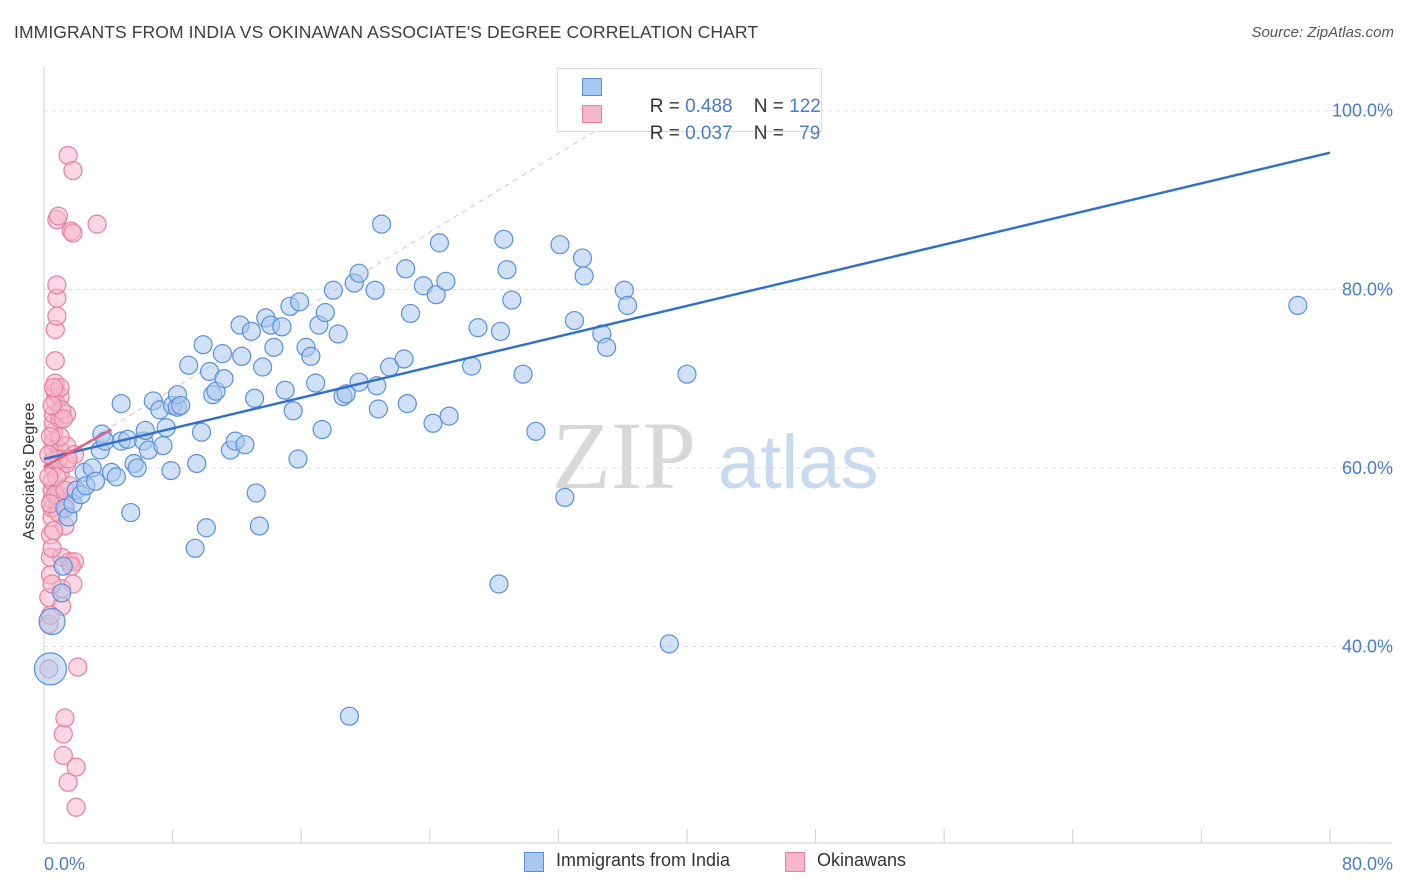 The image size is (1406, 892). What do you see at coordinates (534, 862) in the screenshot?
I see `india-legend-swatch` at bounding box center [534, 862].